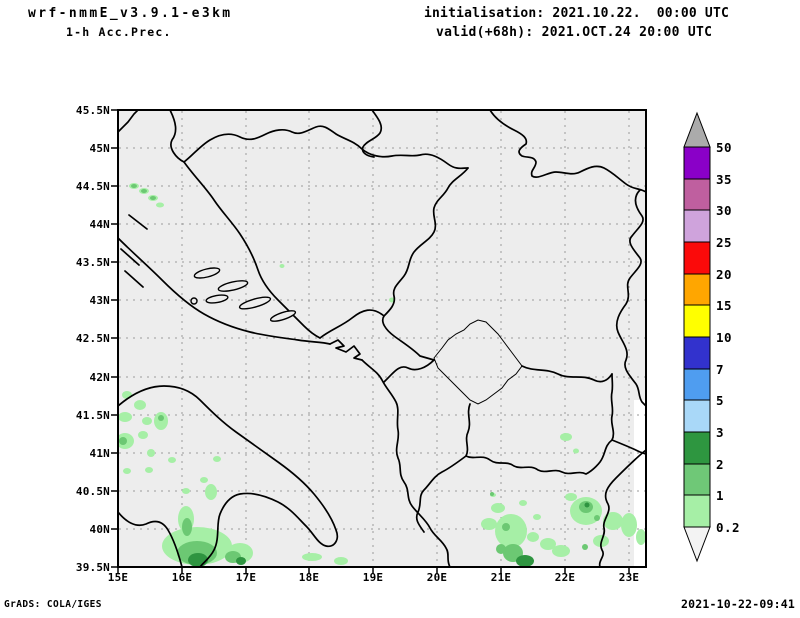  I want to click on colorbar-above-max-arrow, so click(697, 129).